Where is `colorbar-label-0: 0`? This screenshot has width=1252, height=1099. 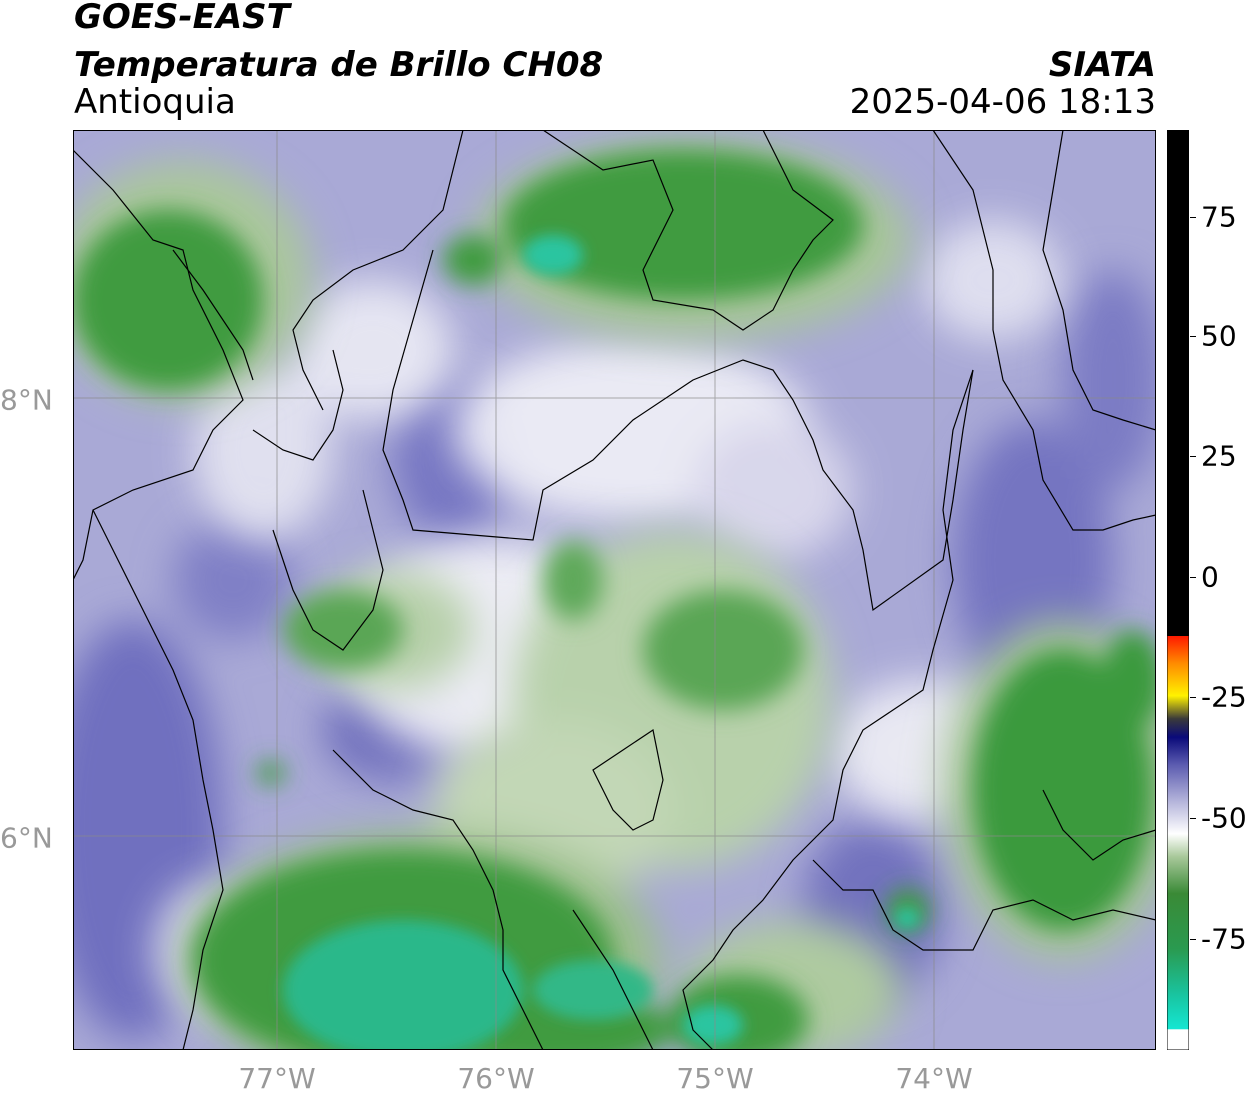 colorbar-label-0: 0 is located at coordinates (1210, 577).